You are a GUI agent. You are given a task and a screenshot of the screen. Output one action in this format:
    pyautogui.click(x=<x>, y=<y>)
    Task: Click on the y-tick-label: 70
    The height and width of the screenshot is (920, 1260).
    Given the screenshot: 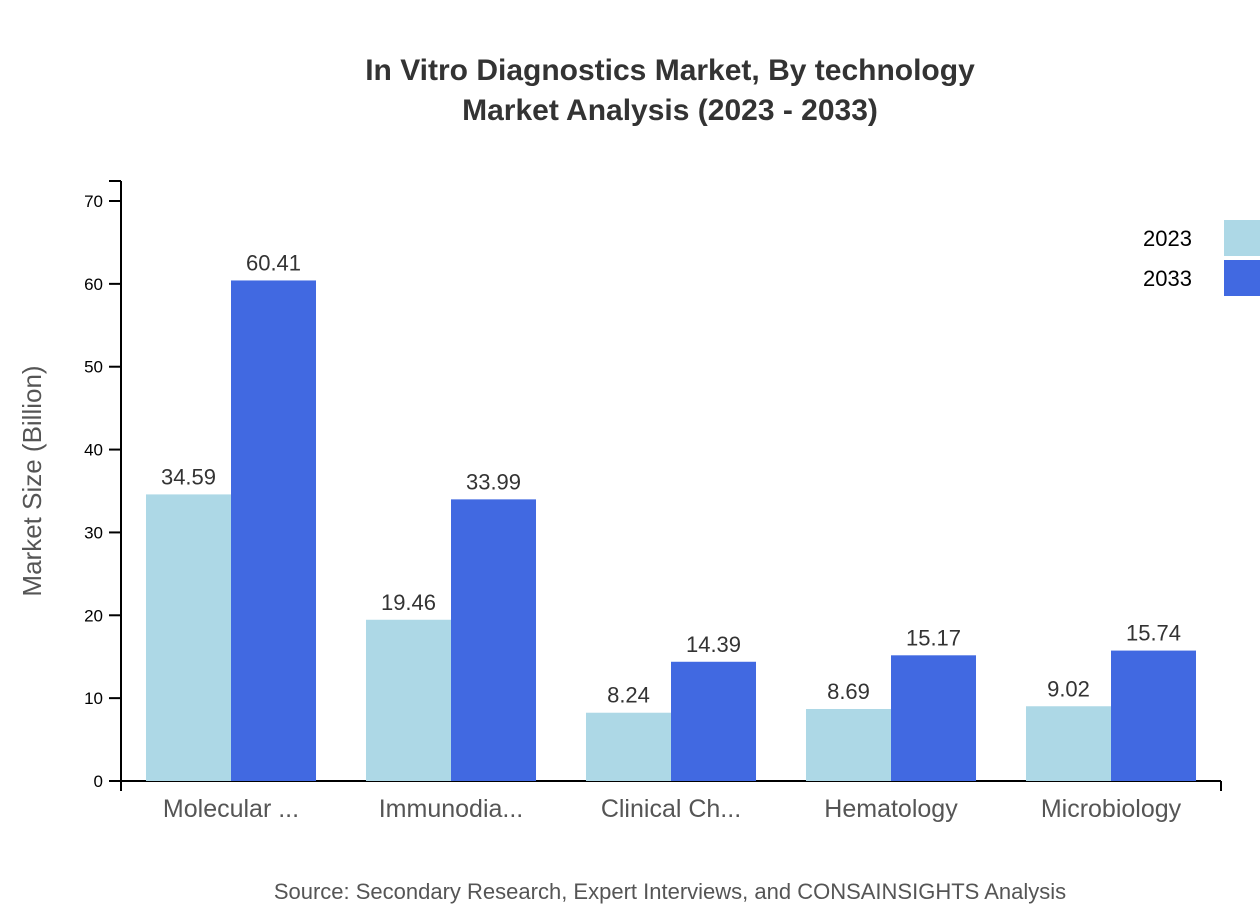 What is the action you would take?
    pyautogui.click(x=93, y=201)
    